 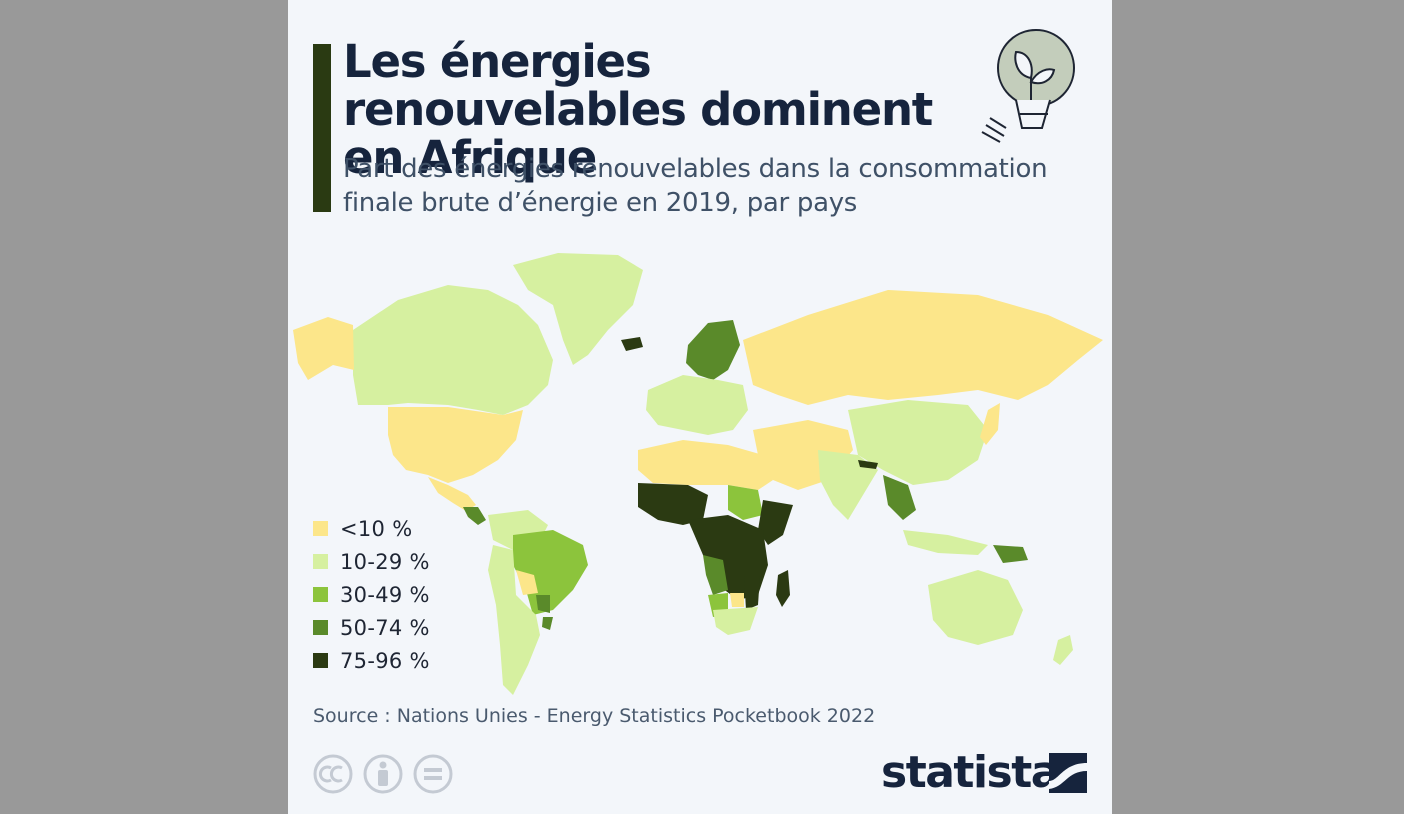 What do you see at coordinates (433, 774) in the screenshot?
I see `nd-icon` at bounding box center [433, 774].